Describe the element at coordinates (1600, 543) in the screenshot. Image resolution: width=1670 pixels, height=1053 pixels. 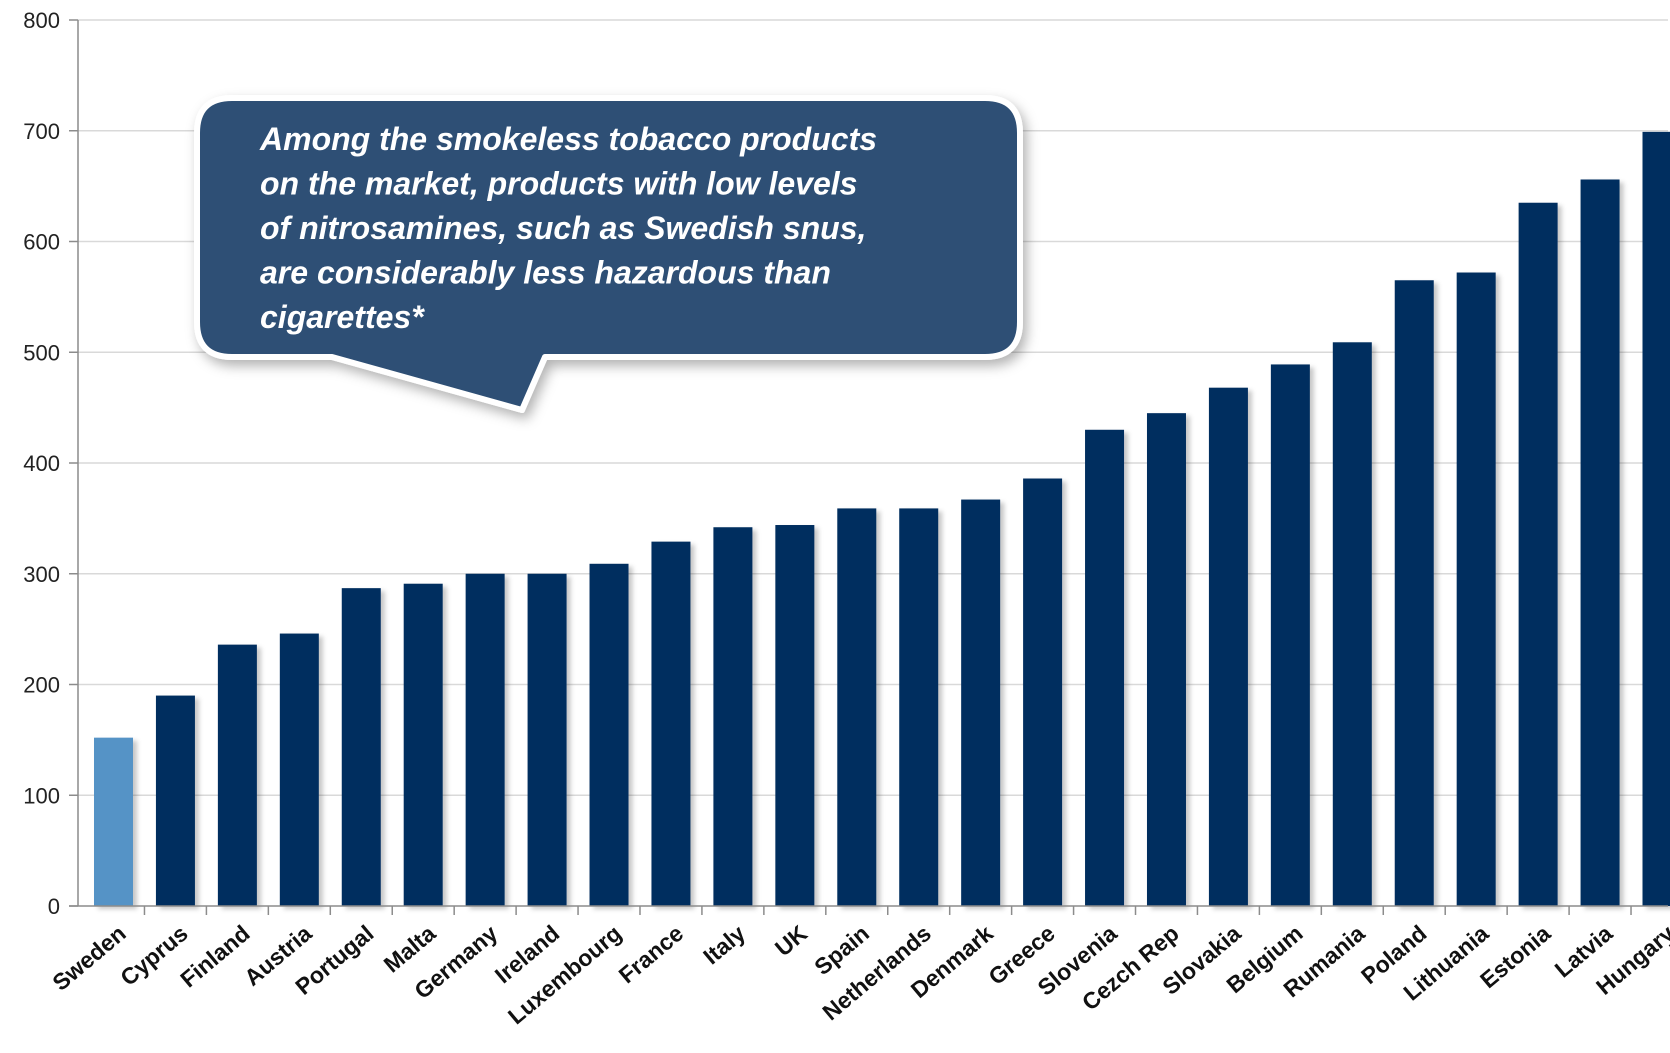
I see `bar-latvia` at that location.